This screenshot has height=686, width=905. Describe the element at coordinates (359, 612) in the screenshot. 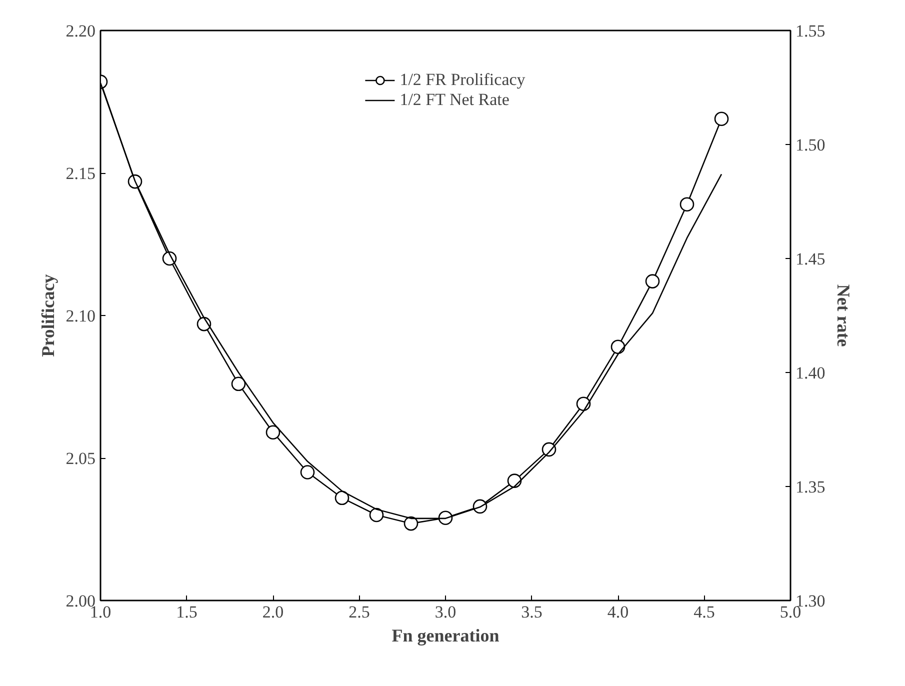

I see `x-tick-label: 2.5` at that location.